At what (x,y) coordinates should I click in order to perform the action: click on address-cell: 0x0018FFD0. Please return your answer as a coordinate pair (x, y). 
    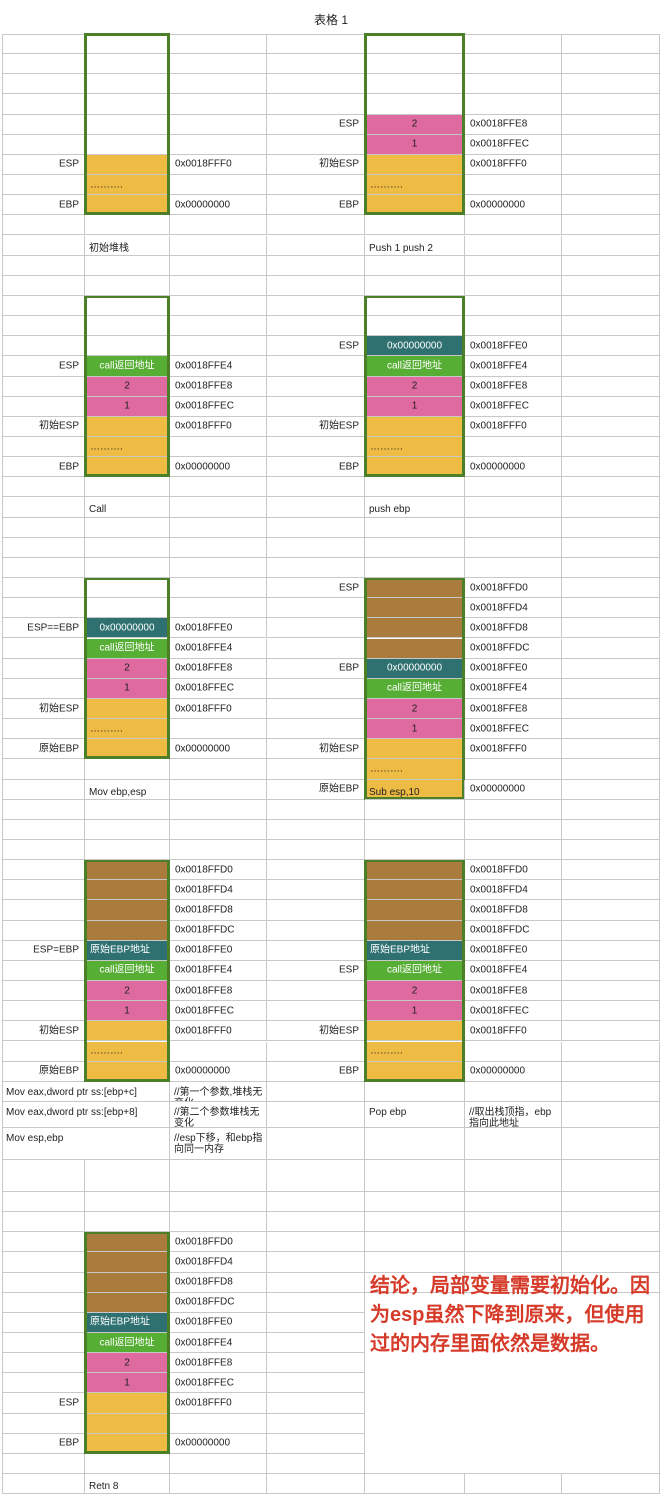
    Looking at the image, I should click on (218, 870).